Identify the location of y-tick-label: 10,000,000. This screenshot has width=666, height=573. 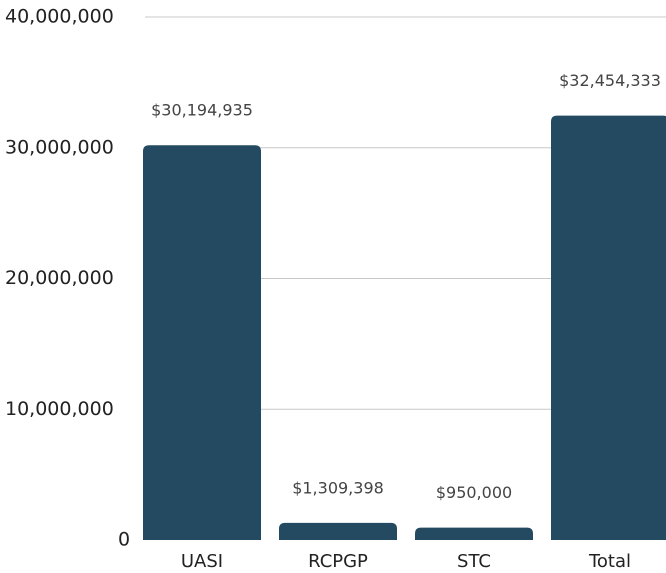
(59, 409).